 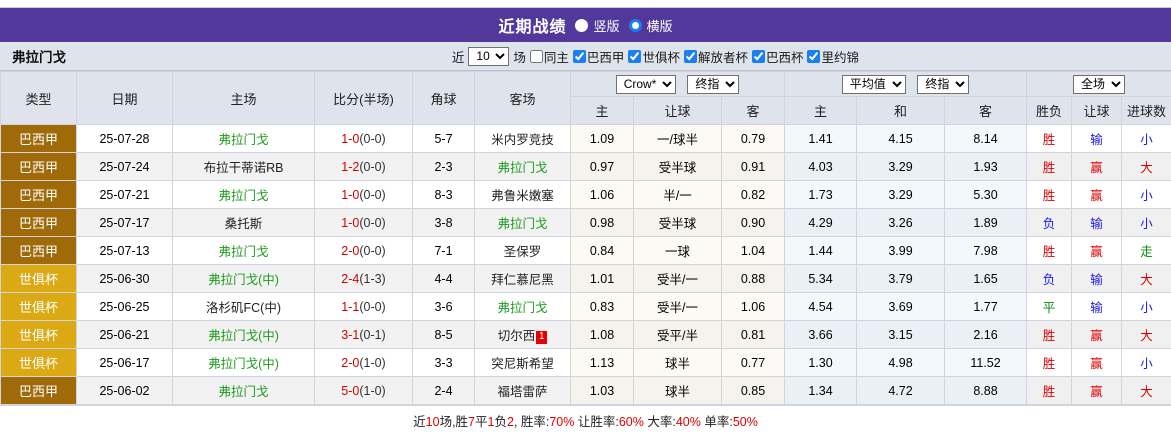 I want to click on cell-score: 2-4(1-3), so click(x=363, y=278).